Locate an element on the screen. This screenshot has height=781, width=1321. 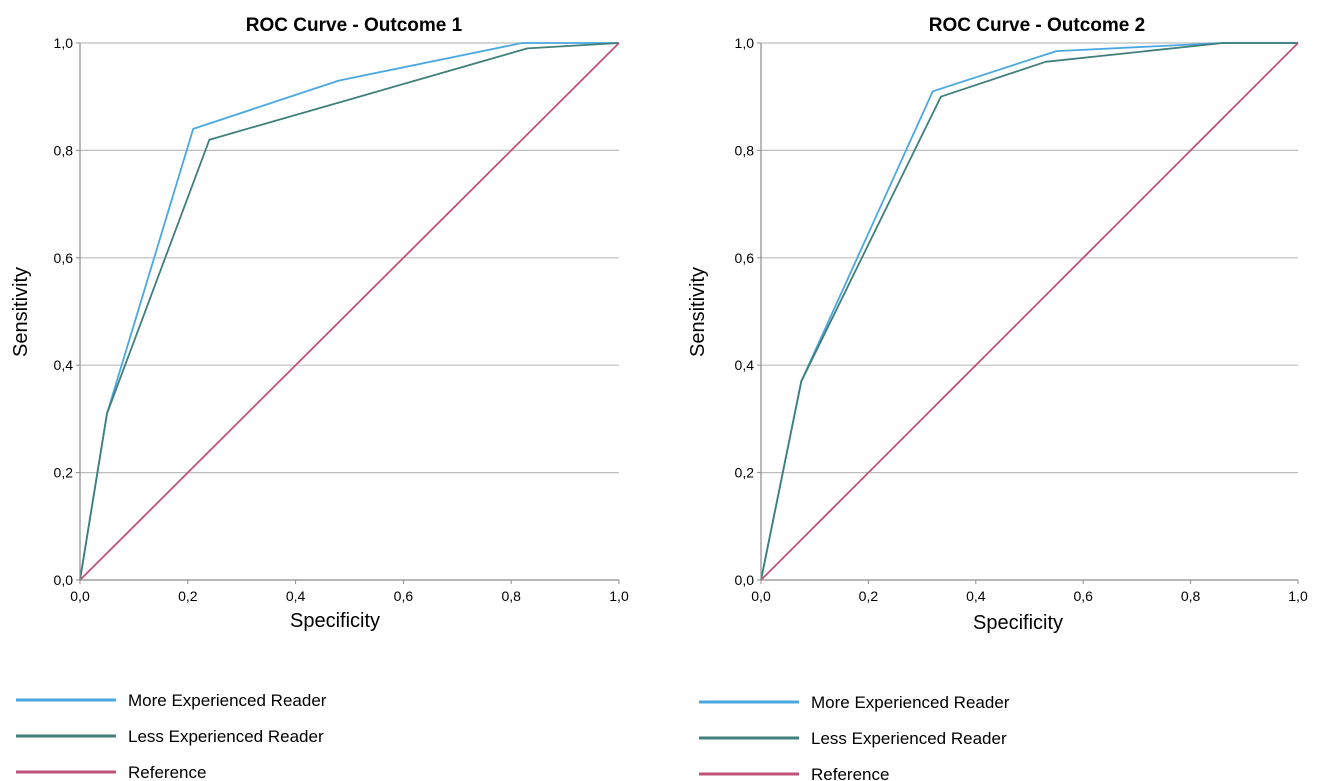
chart-title: ROC Curve - Outcome 2 is located at coordinates (1037, 25).